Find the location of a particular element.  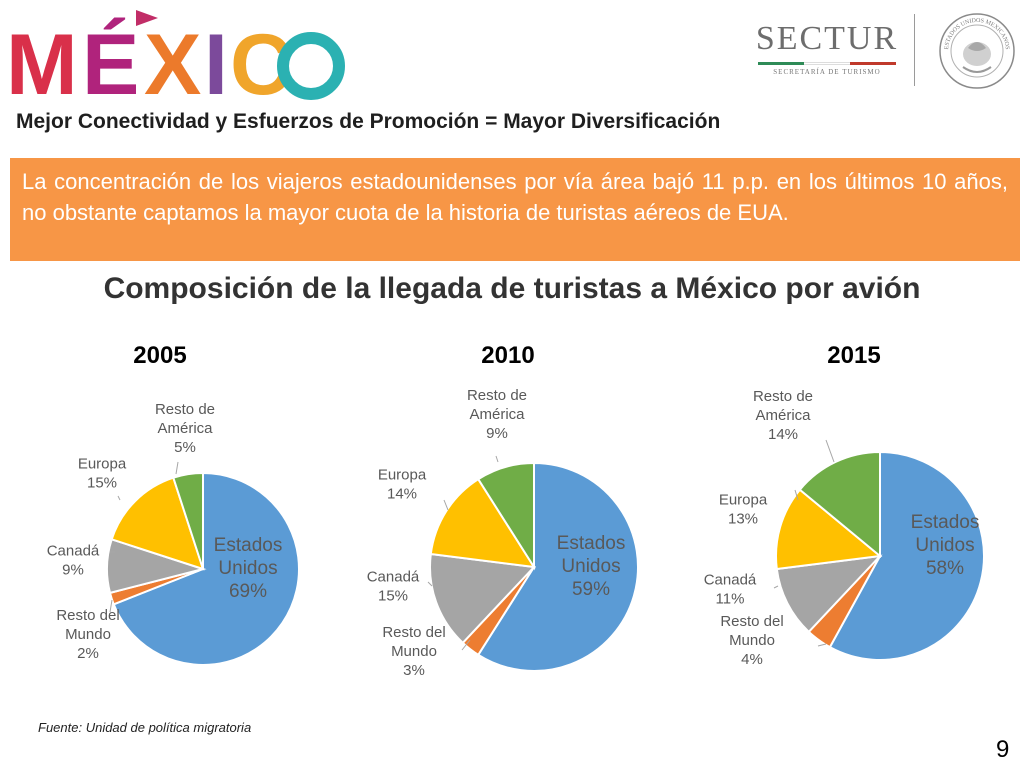

sectur-bar-red is located at coordinates (873, 63).